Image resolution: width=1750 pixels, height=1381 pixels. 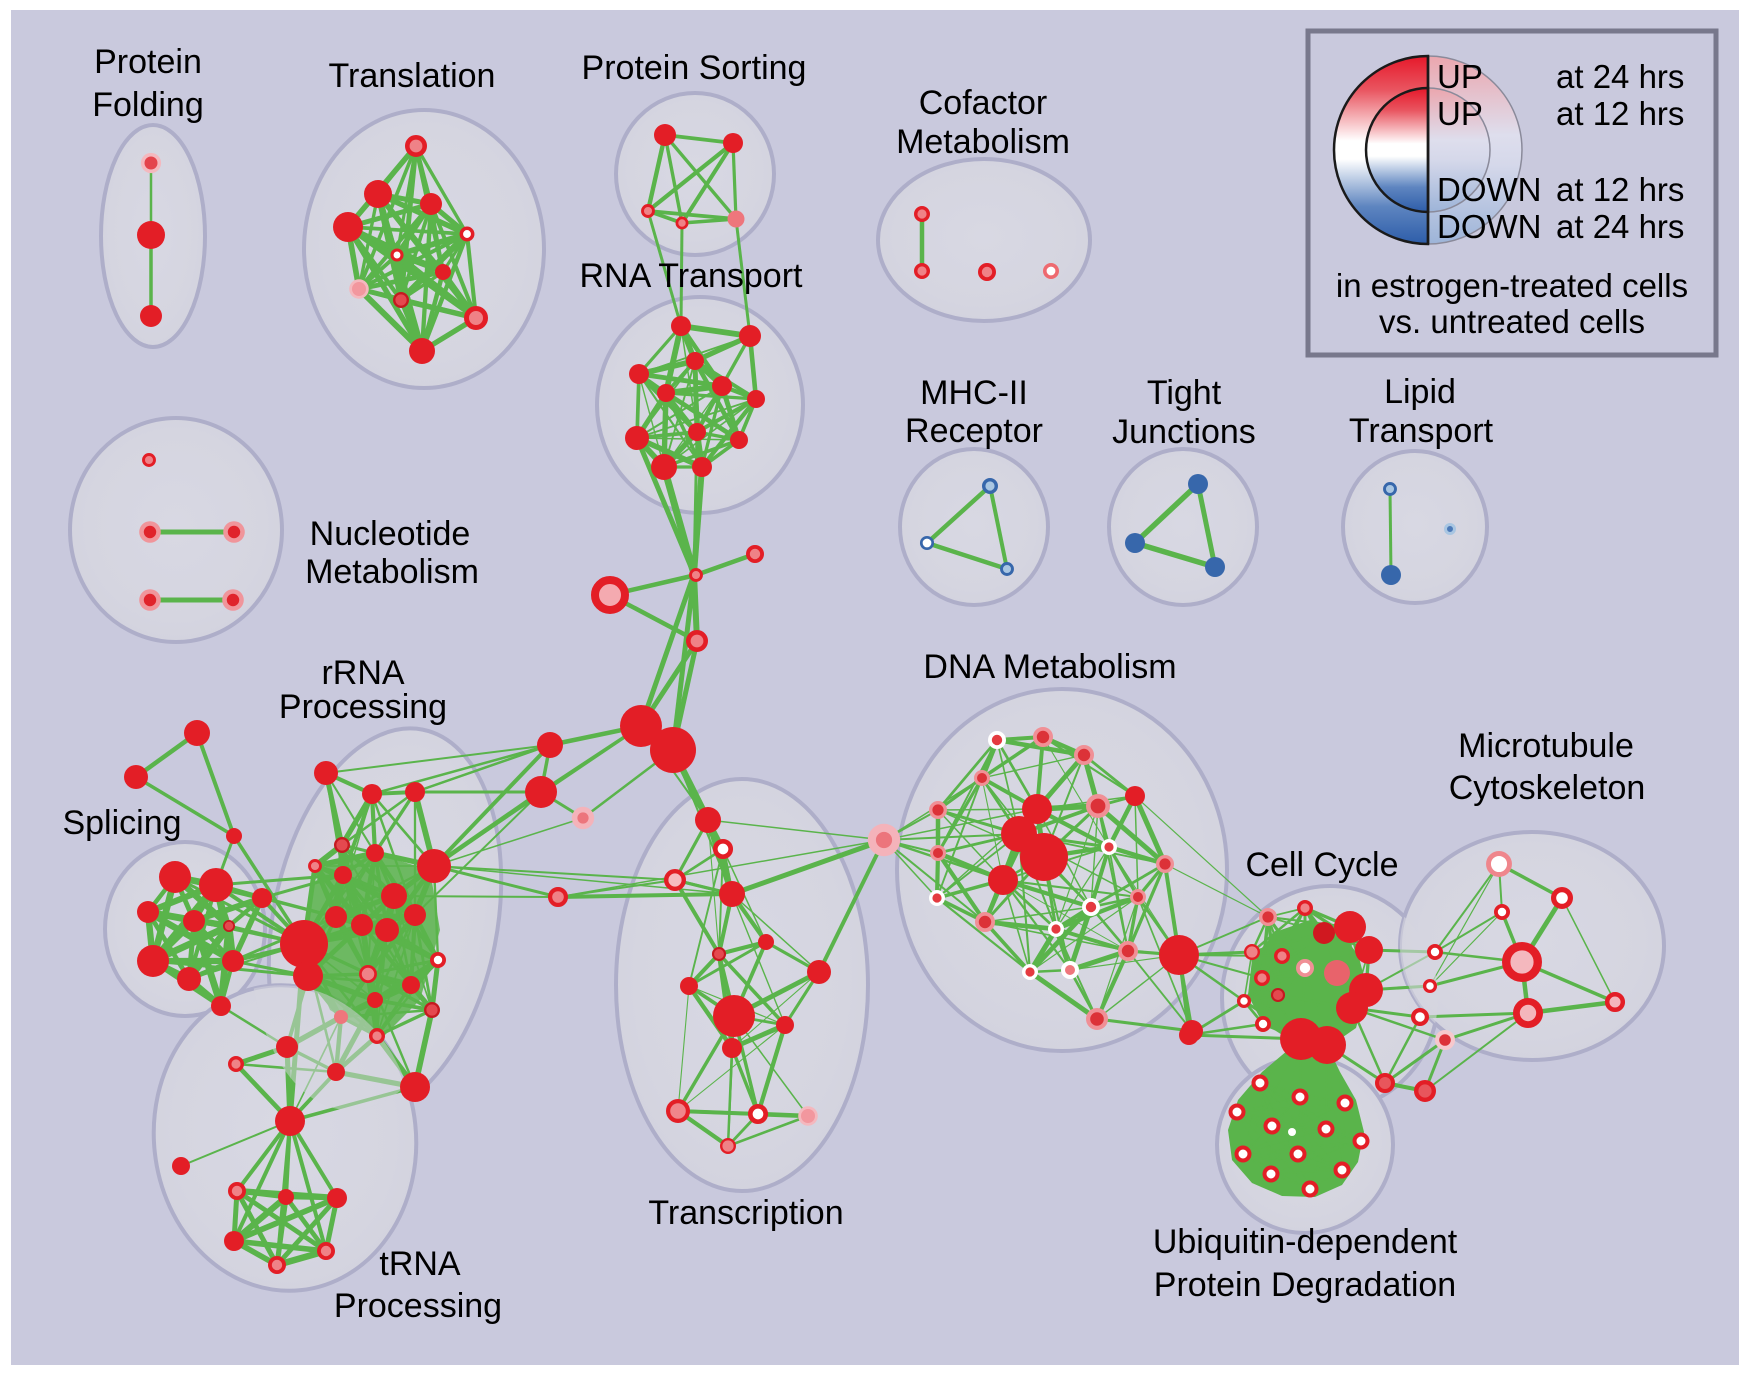 What do you see at coordinates (983, 103) in the screenshot?
I see `svg-text: Cofactor` at bounding box center [983, 103].